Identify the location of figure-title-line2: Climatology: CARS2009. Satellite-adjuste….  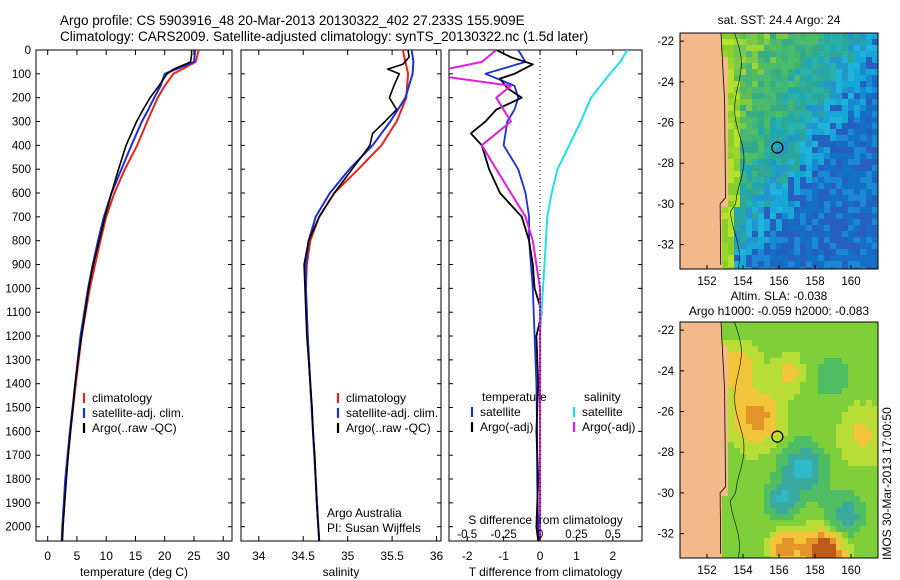
(324, 36).